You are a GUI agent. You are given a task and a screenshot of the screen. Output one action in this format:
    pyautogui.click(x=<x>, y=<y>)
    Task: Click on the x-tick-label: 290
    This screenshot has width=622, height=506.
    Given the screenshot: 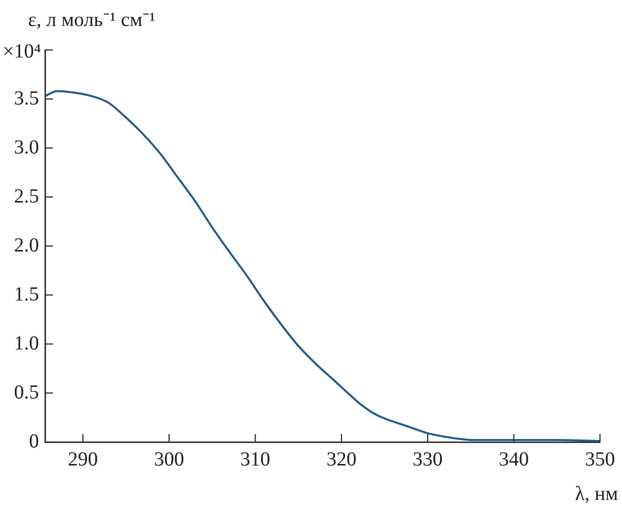 What is the action you would take?
    pyautogui.click(x=83, y=459)
    